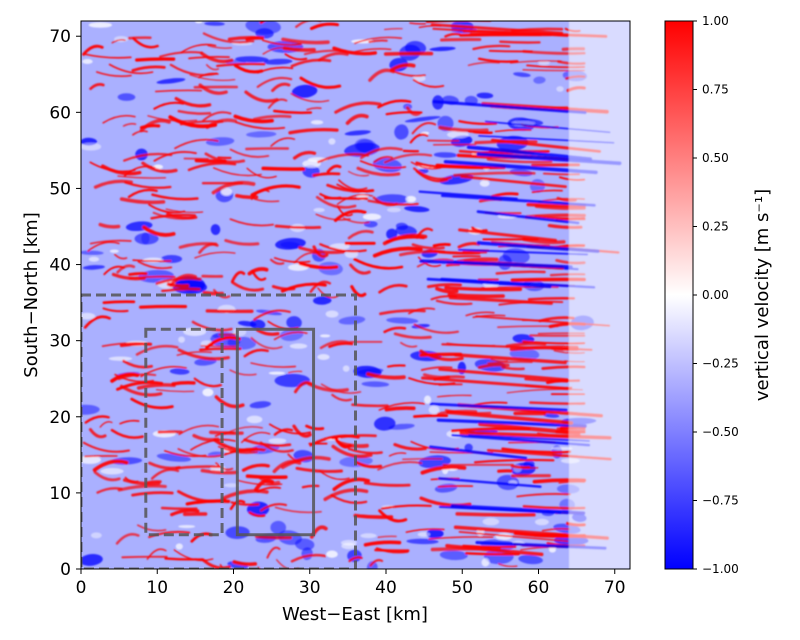 This screenshot has width=800, height=640. I want to click on x-tick-label: 0, so click(81, 588).